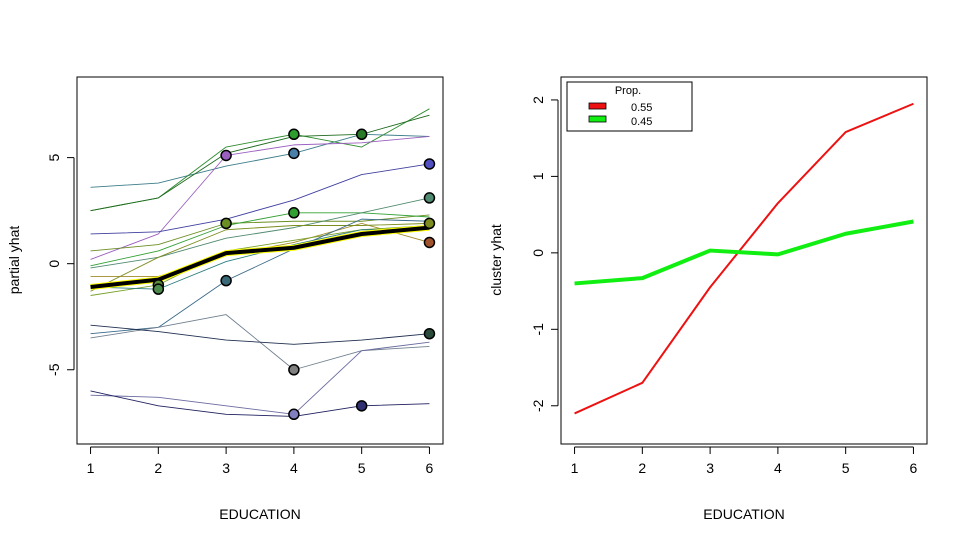 Image resolution: width=967 pixels, height=543 pixels. What do you see at coordinates (641, 108) in the screenshot?
I see `legend-label-1: 0.55` at bounding box center [641, 108].